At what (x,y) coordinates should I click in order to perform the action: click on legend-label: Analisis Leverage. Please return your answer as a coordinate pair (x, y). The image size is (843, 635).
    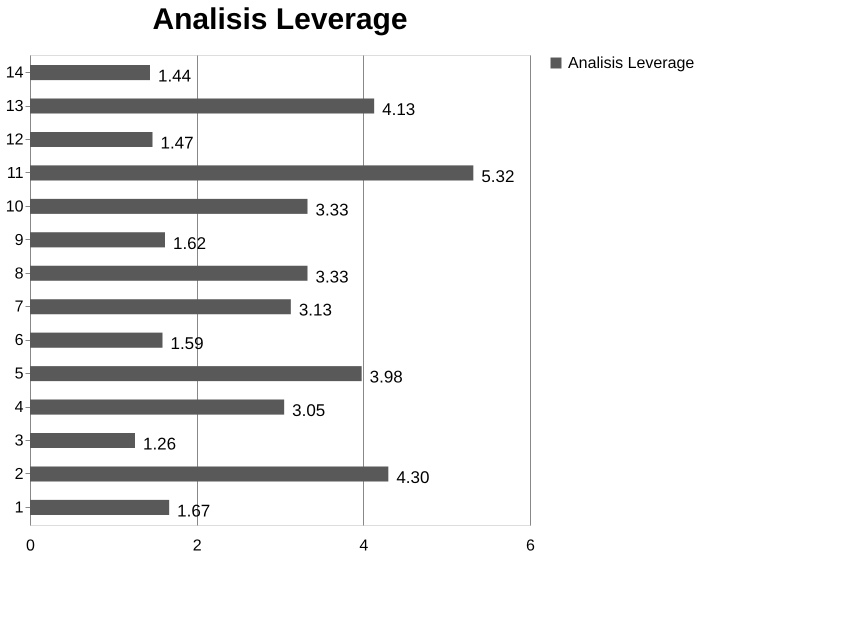
    Looking at the image, I should click on (631, 63).